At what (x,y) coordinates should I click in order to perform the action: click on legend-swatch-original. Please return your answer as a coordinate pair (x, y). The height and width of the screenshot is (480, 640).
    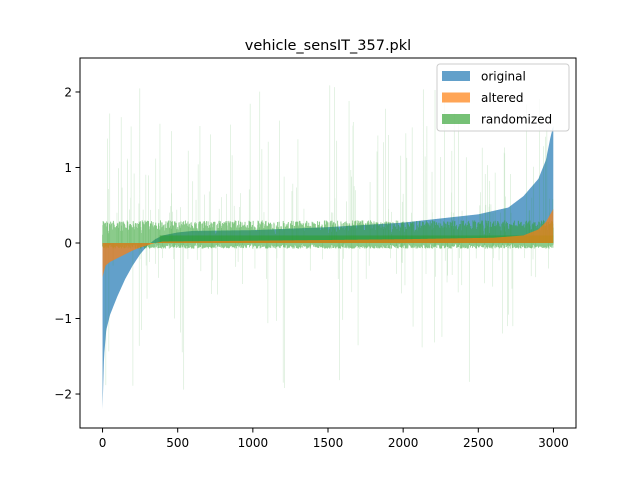
    Looking at the image, I should click on (456, 76).